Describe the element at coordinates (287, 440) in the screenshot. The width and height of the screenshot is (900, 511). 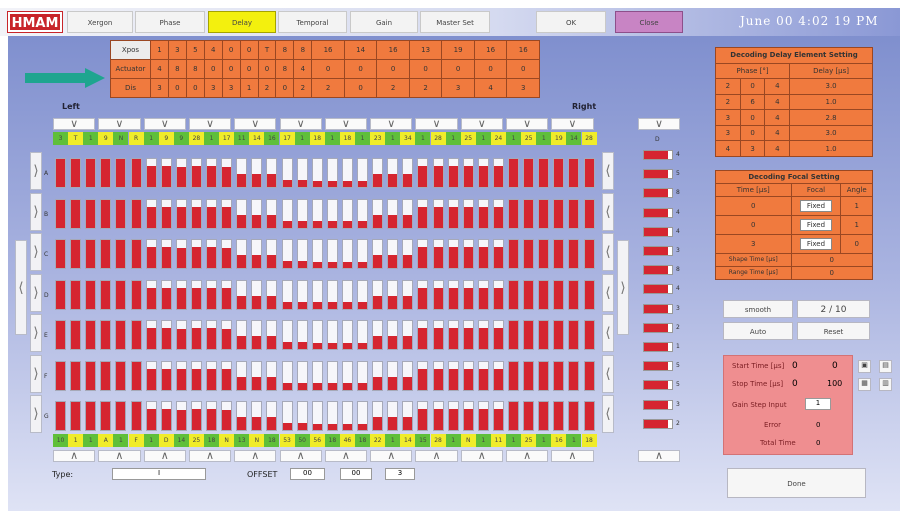
I see `channel-tag-bottom: 53` at that location.